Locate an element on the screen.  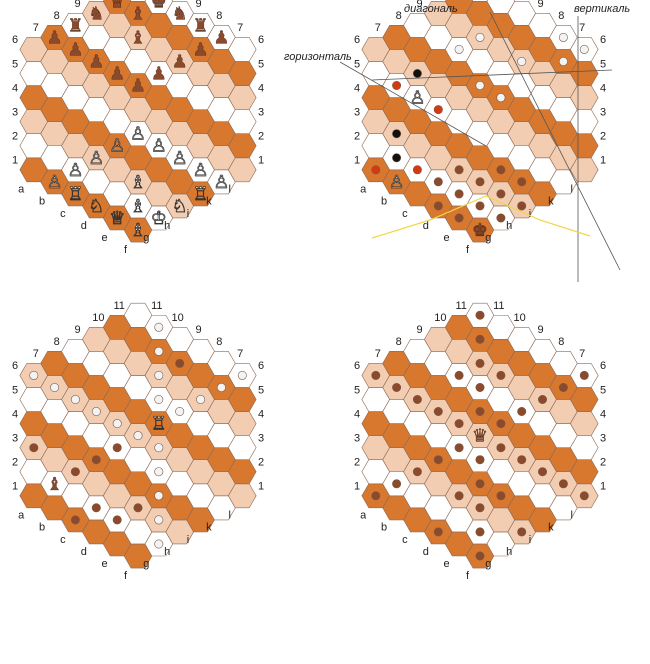
rank-label-left-5: 5 is located at coordinates (357, 64).